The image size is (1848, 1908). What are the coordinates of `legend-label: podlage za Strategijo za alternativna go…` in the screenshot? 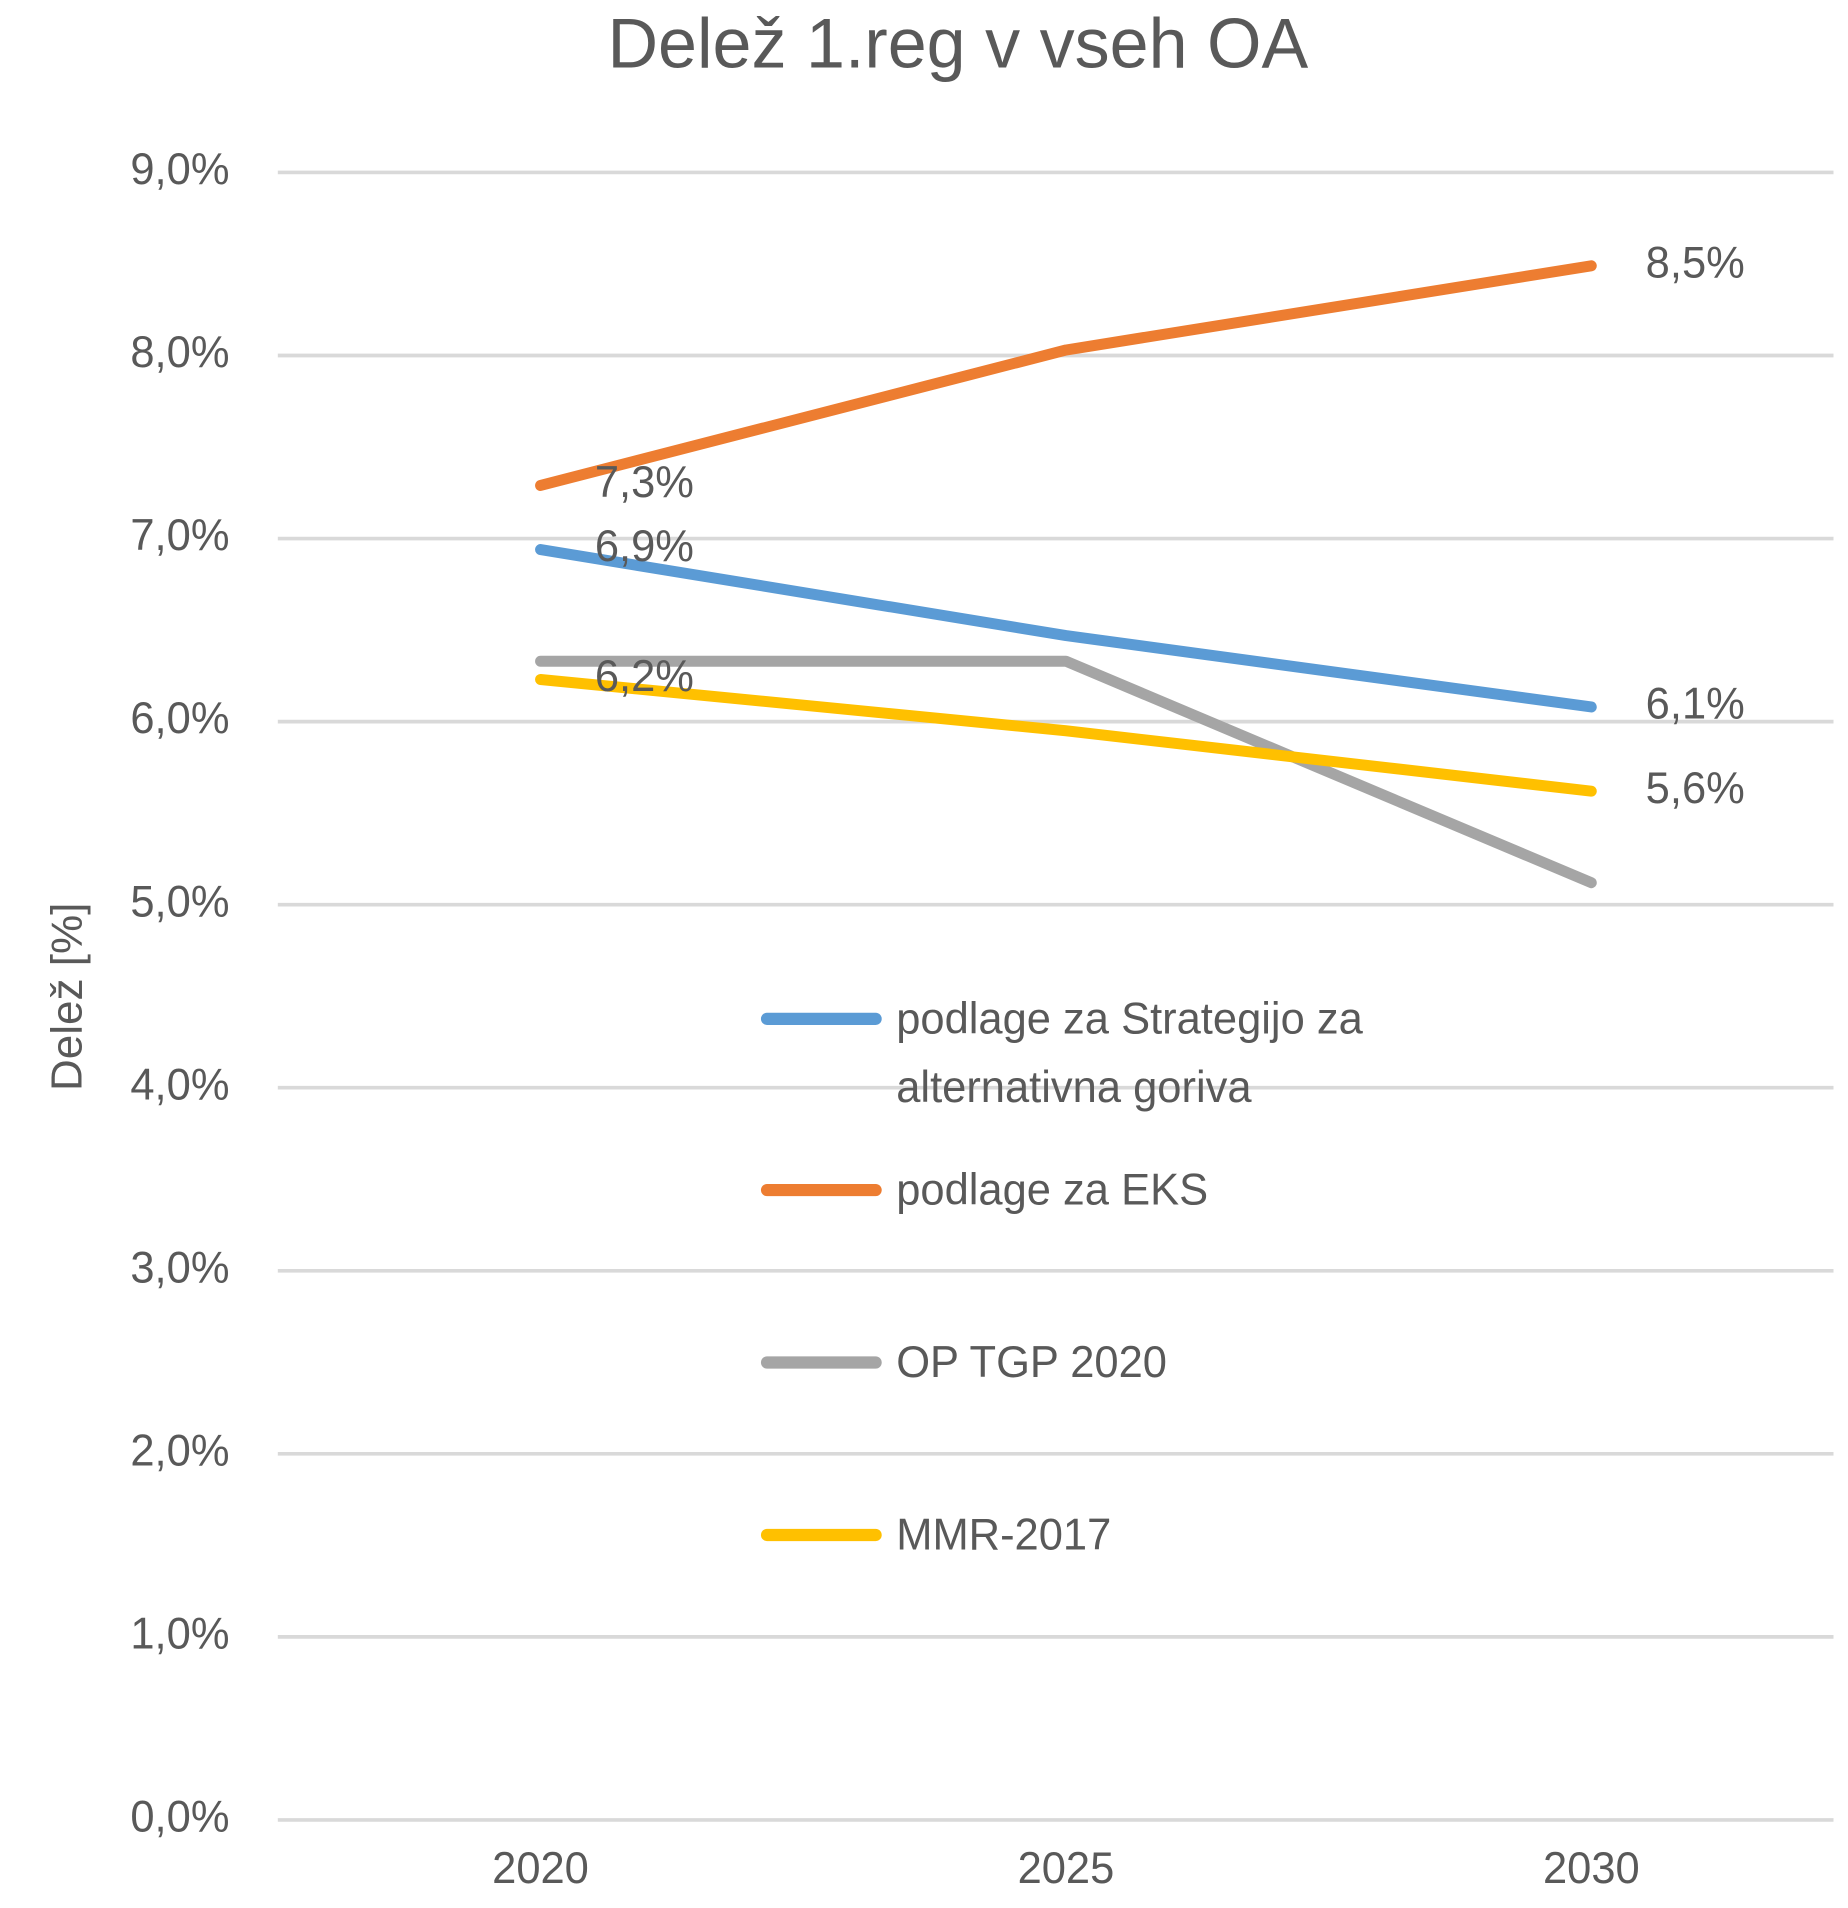 It's located at (1129, 1052).